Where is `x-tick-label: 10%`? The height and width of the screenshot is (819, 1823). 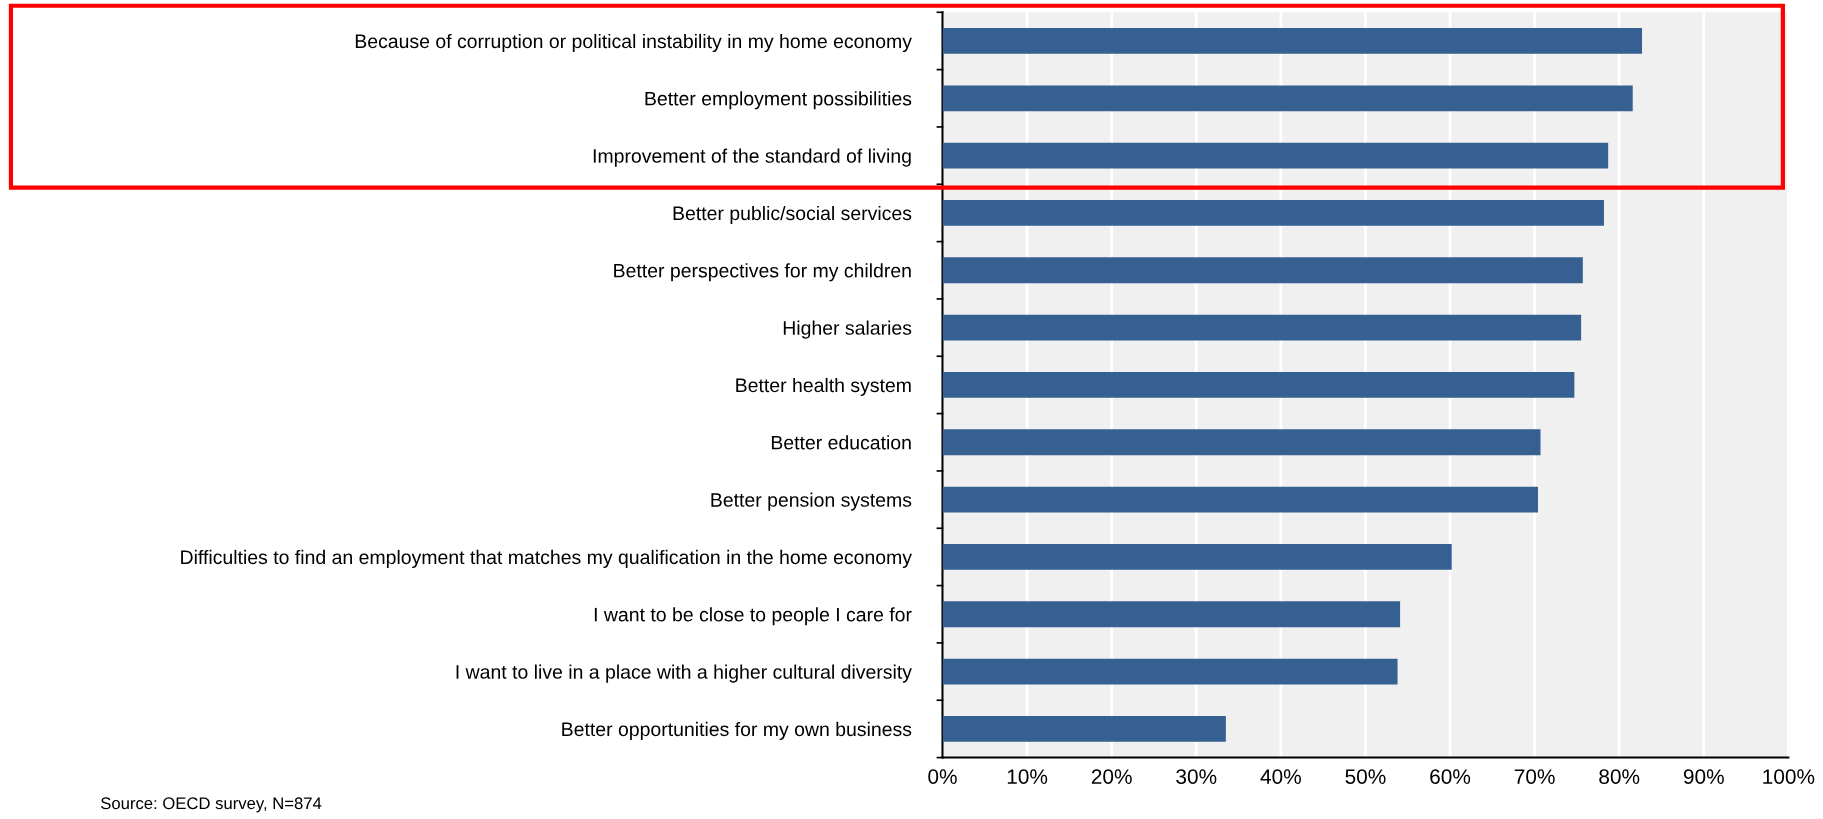 x-tick-label: 10% is located at coordinates (1027, 776).